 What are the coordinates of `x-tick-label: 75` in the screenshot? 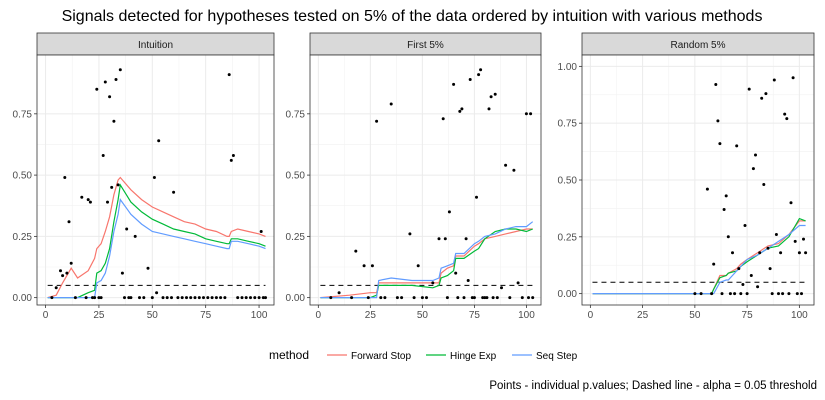 It's located at (475, 315).